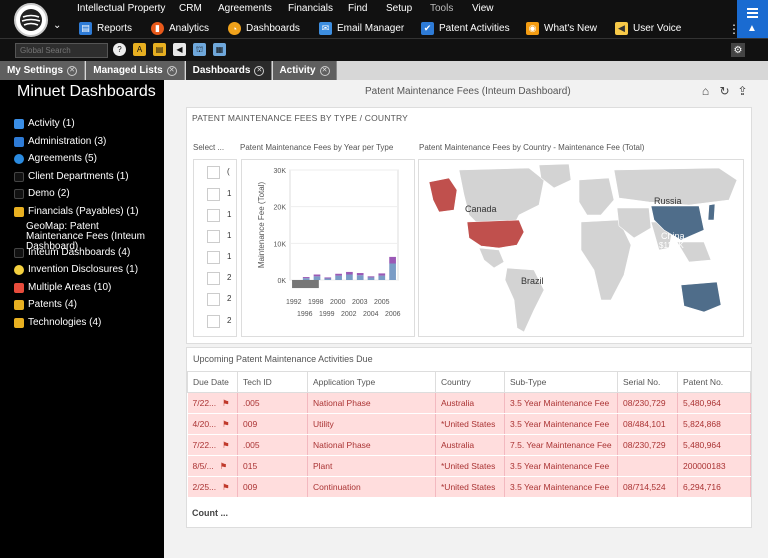 The width and height of the screenshot is (768, 558). I want to click on sidebar-item-multiple-areas: Multiple Areas (10), so click(62, 287).